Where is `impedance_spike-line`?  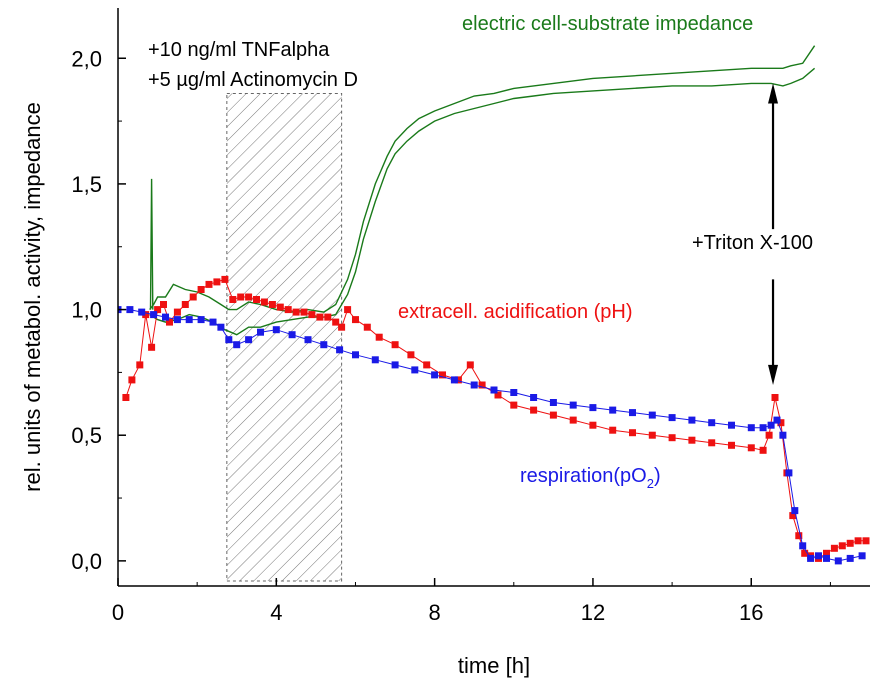
impedance_spike-line is located at coordinates (151, 244).